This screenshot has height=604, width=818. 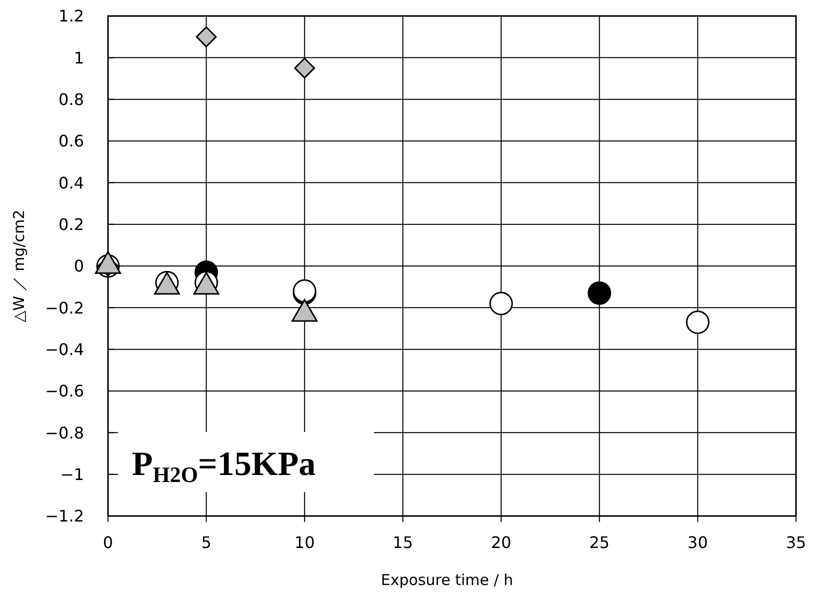 I want to click on y-tick-label: 0.6, so click(x=71, y=141).